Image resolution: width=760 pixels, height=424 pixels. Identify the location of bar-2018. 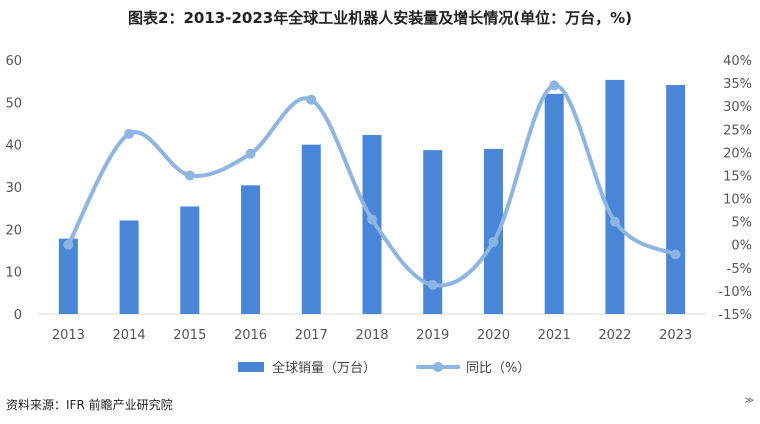
(372, 224).